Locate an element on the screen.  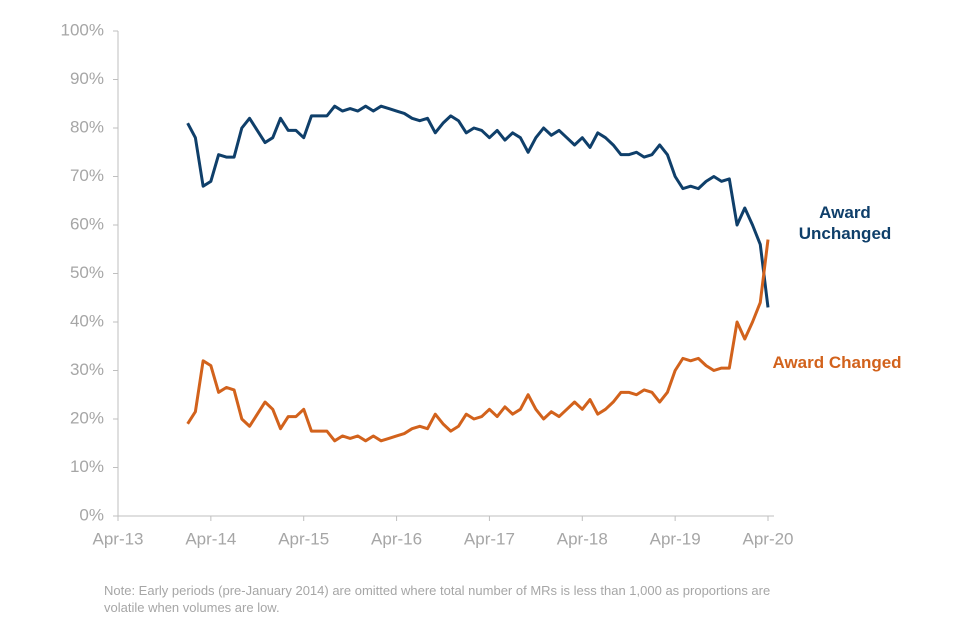
x-tick-label: Apr-15 is located at coordinates (303, 538).